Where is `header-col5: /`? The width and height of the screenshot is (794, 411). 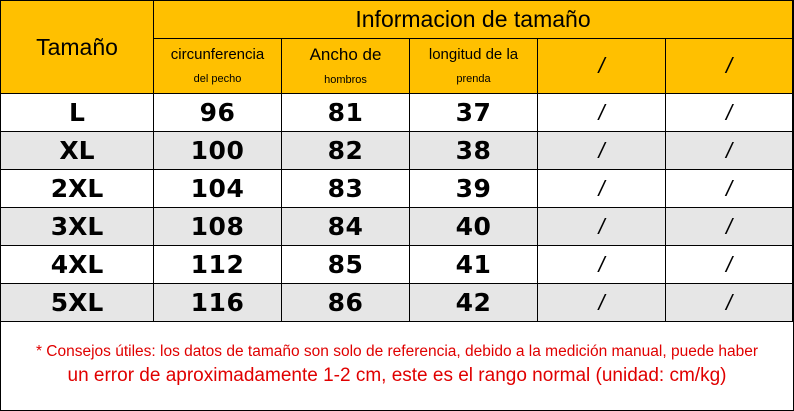 header-col5: / is located at coordinates (729, 66).